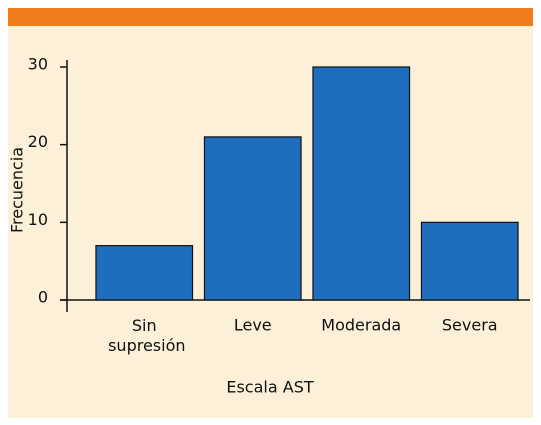 This screenshot has width=541, height=425. Describe the element at coordinates (17, 190) in the screenshot. I see `y-axis-title: Frecuencia` at that location.